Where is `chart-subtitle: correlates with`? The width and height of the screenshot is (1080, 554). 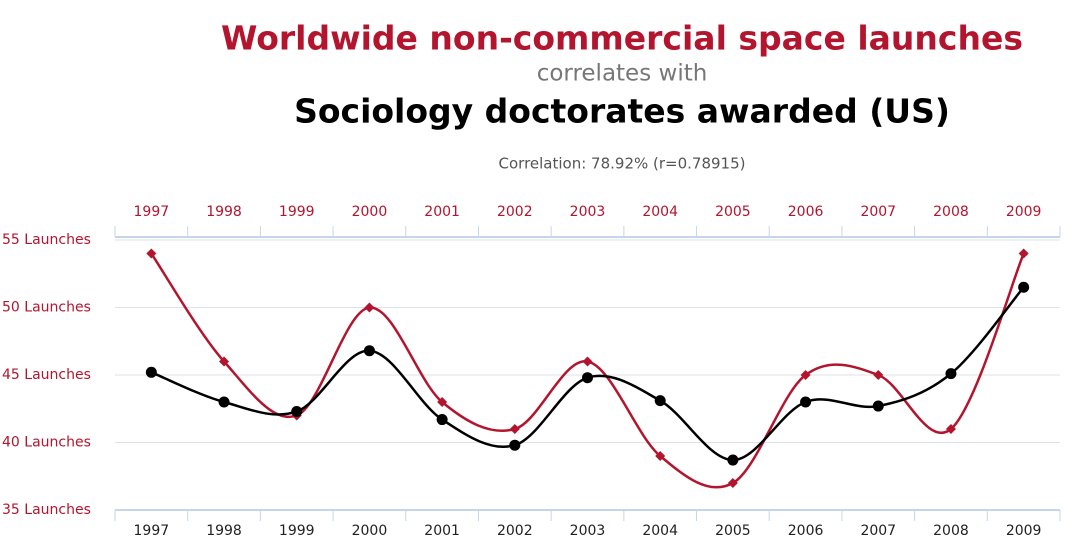
chart-subtitle: correlates with is located at coordinates (622, 74).